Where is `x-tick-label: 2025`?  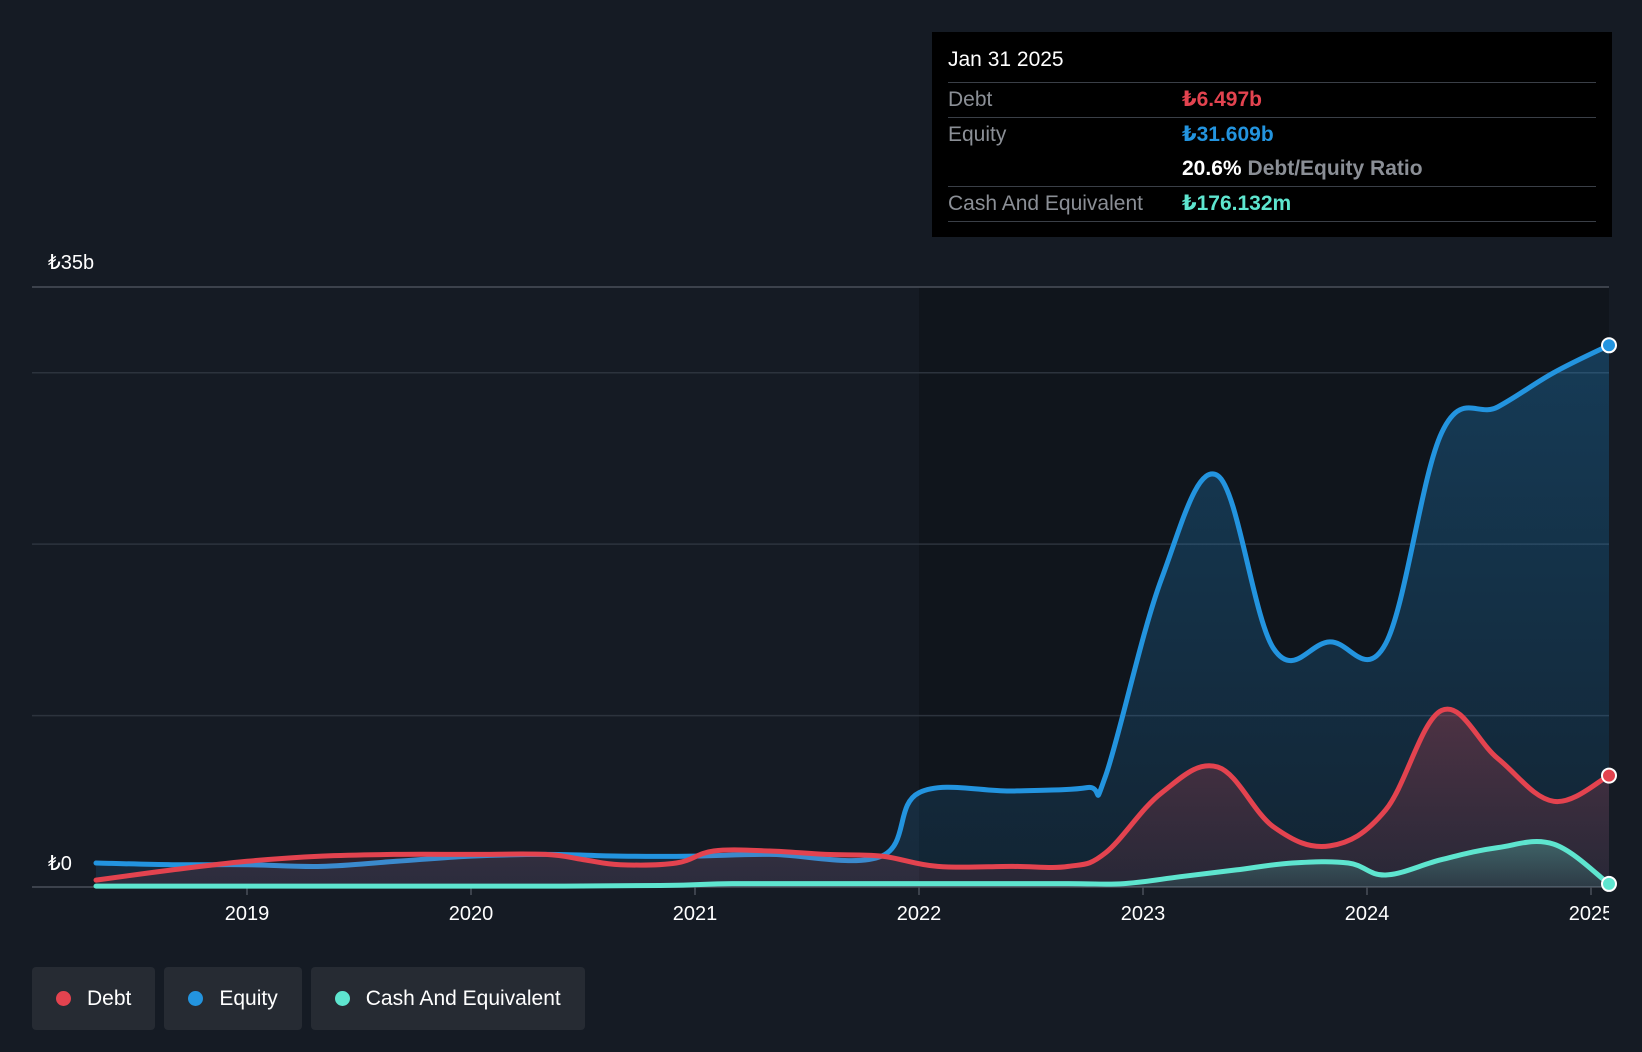
x-tick-label: 2025 is located at coordinates (1591, 914).